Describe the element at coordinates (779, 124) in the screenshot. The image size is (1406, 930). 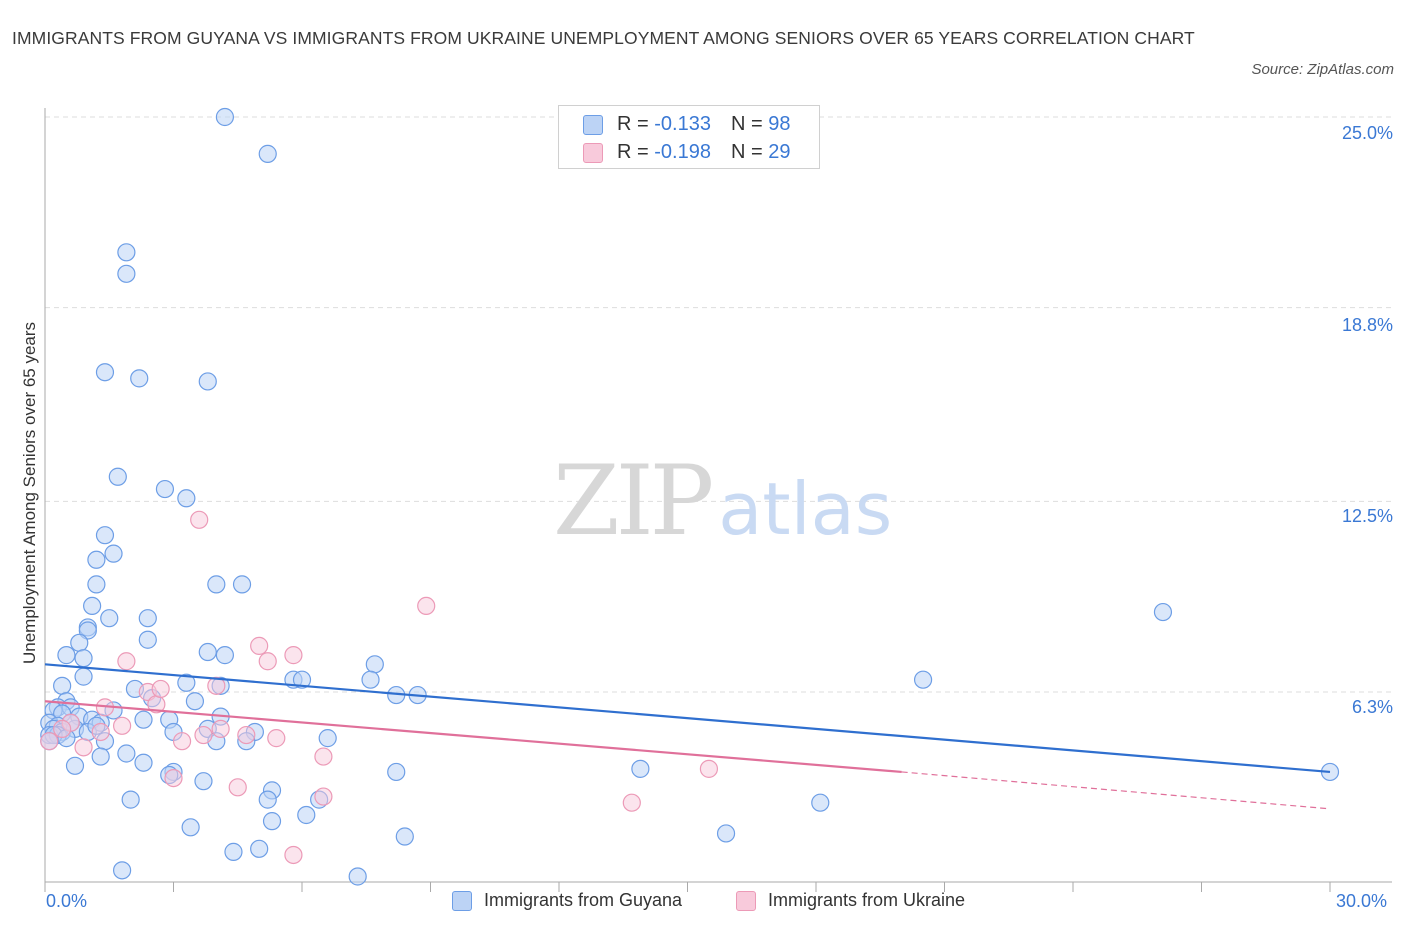
I see `legend-n-value-guyana: 98` at that location.